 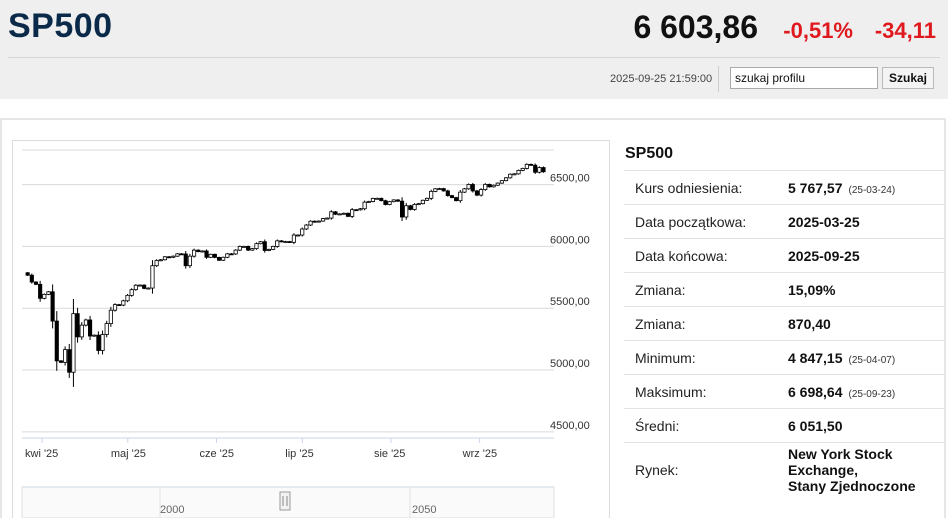 I want to click on stats-row: Data początkowa: 2025-03-25, so click(x=785, y=221).